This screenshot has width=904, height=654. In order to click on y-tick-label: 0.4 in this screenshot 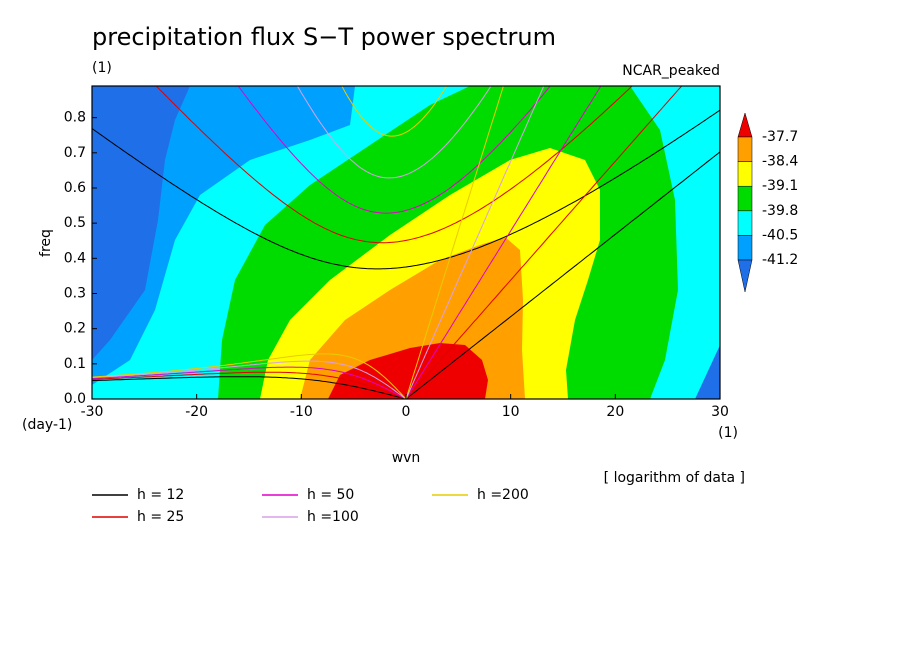, I will do `click(75, 258)`.